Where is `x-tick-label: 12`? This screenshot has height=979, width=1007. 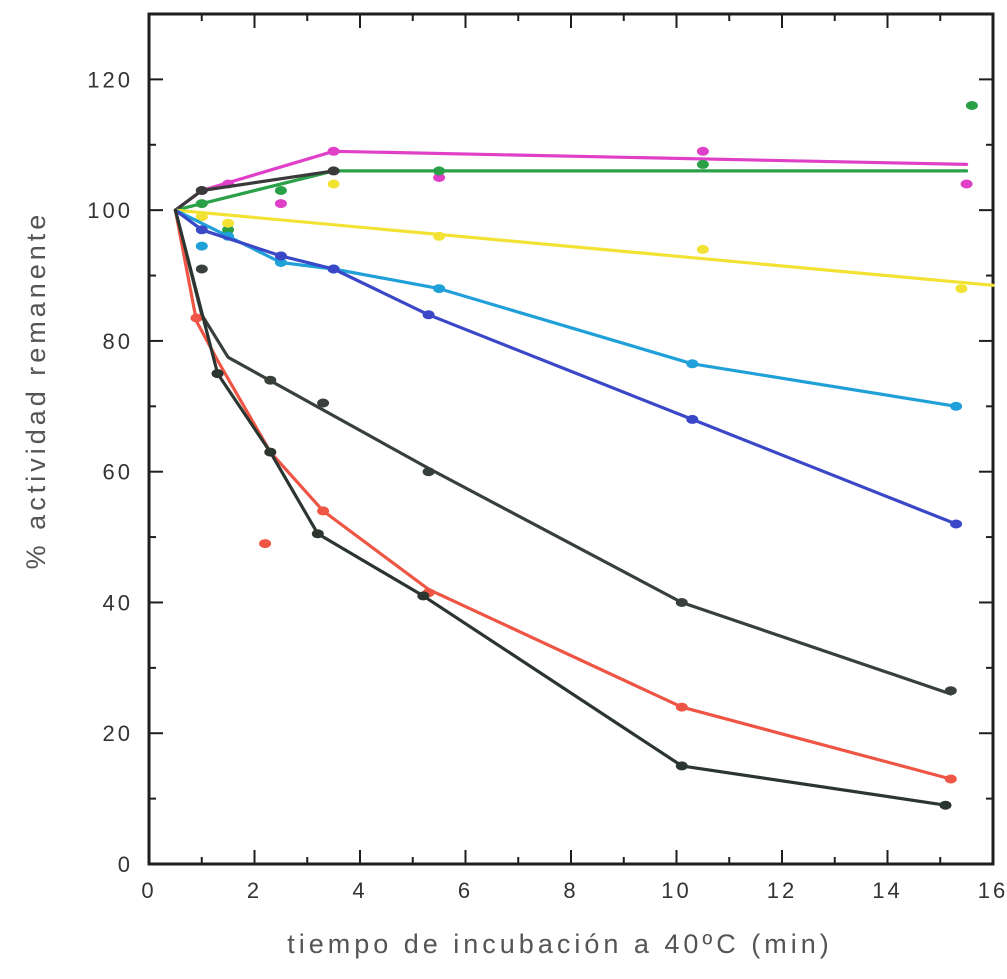 x-tick-label: 12 is located at coordinates (782, 890).